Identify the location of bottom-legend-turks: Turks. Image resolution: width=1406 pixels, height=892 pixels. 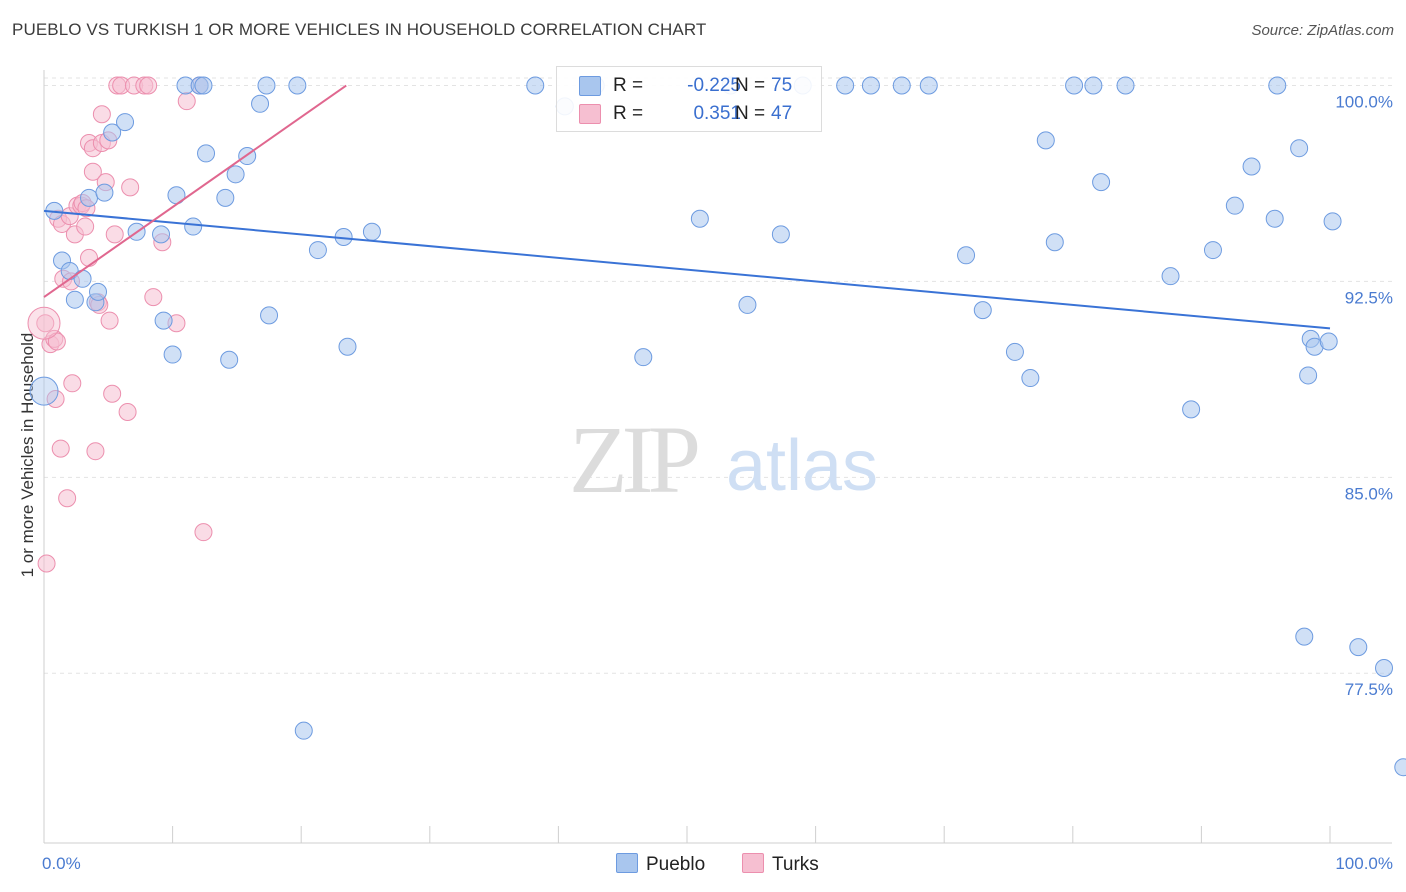
(780, 864).